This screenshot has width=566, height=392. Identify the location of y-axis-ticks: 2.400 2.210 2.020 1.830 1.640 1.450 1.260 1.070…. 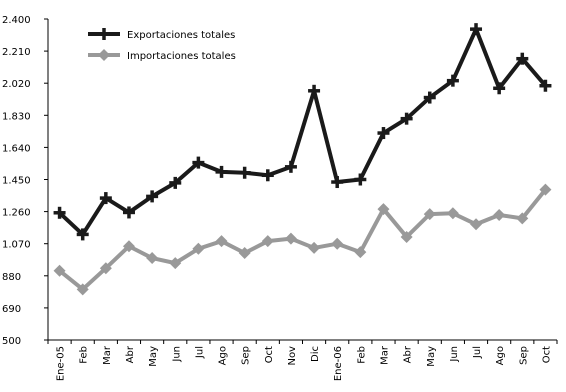
(25, 181).